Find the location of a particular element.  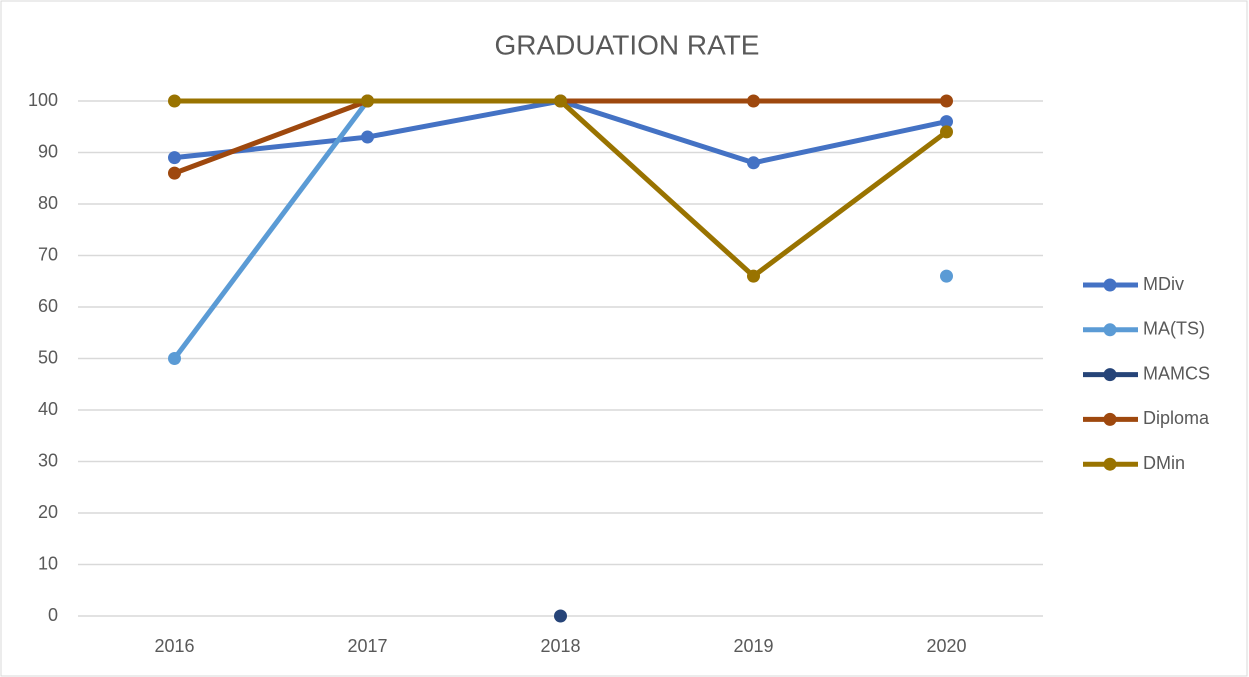

legend-label: DMin is located at coordinates (1164, 463).